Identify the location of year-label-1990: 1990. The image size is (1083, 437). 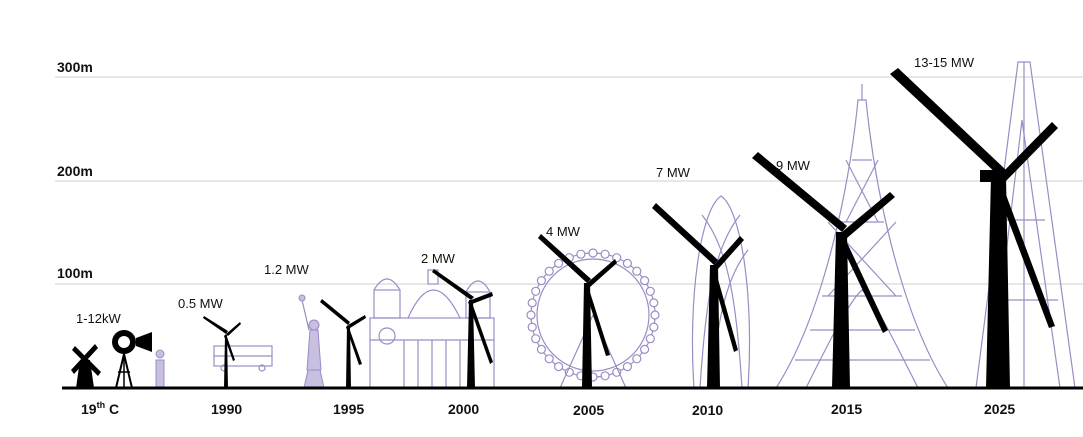
(226, 409).